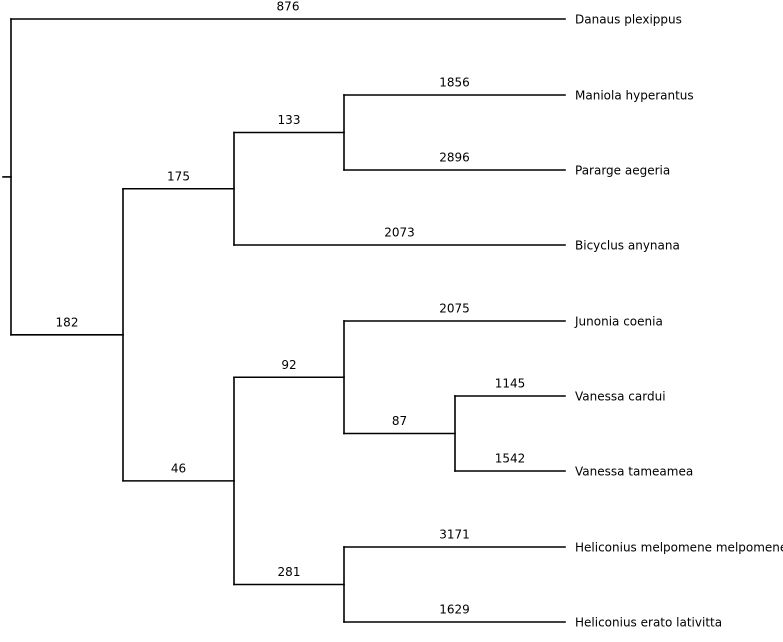 Image resolution: width=783 pixels, height=642 pixels. Describe the element at coordinates (454, 610) in the screenshot. I see `branch-length-label-herato: 1629` at that location.